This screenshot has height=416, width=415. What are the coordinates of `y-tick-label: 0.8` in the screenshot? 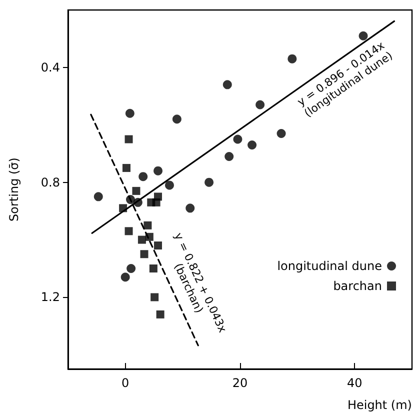 It's located at (50, 182).